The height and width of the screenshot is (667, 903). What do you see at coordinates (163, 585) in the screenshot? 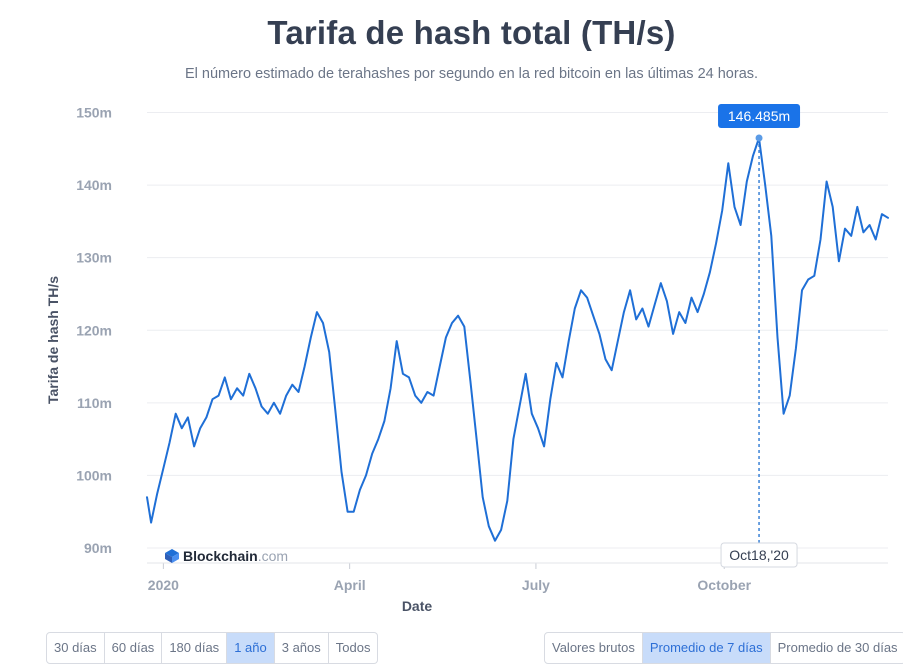
I see `x-tick-label: 2020` at bounding box center [163, 585].